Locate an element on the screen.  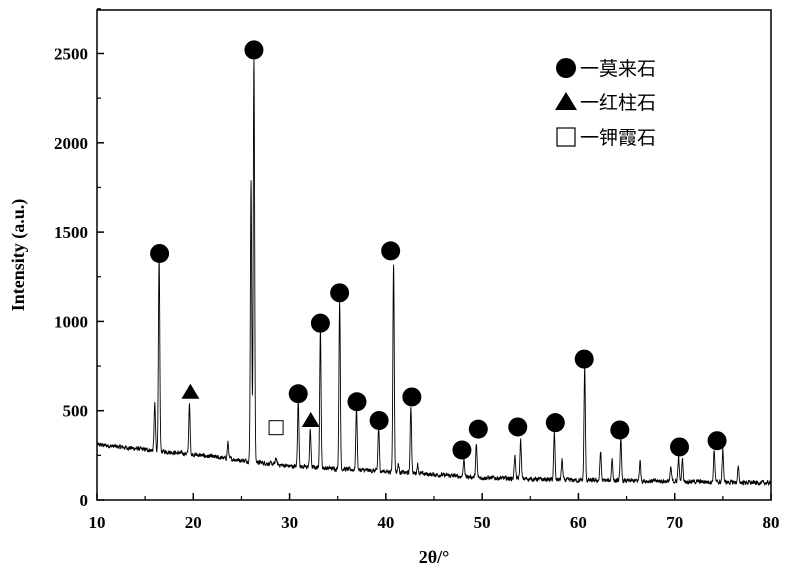
x-tick-label: 30 is located at coordinates (289, 522).